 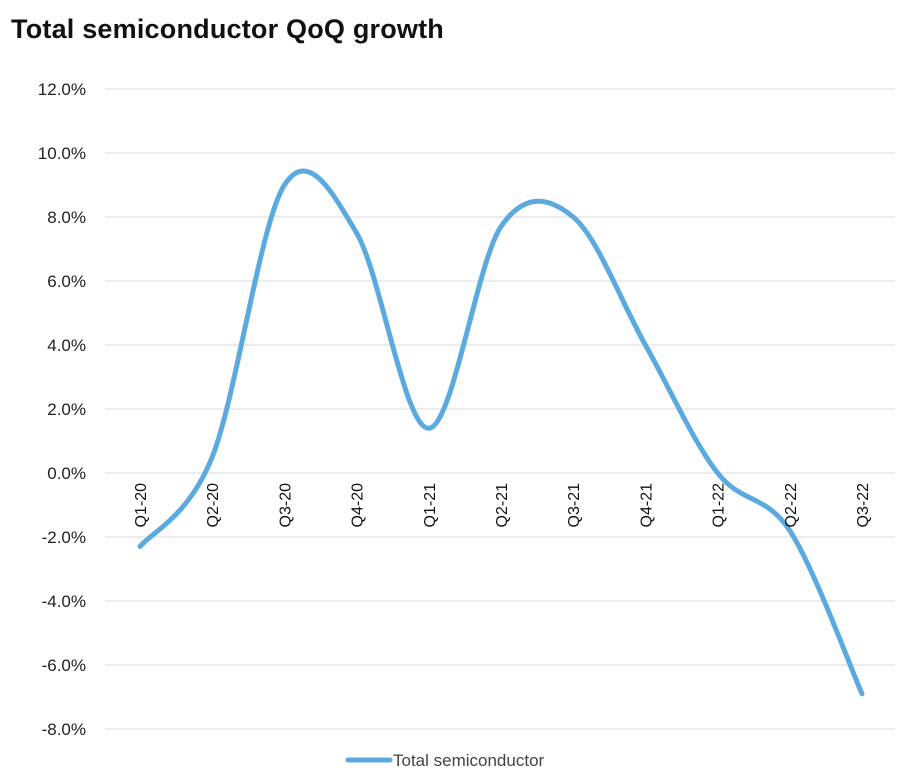 What do you see at coordinates (863, 505) in the screenshot?
I see `x-tick-label: Q3-22` at bounding box center [863, 505].